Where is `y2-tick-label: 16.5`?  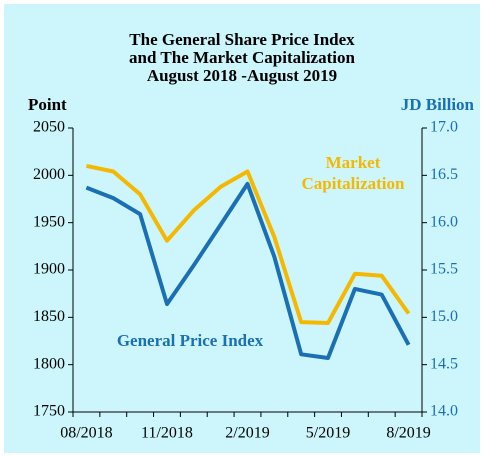 y2-tick-label: 16.5 is located at coordinates (444, 174).